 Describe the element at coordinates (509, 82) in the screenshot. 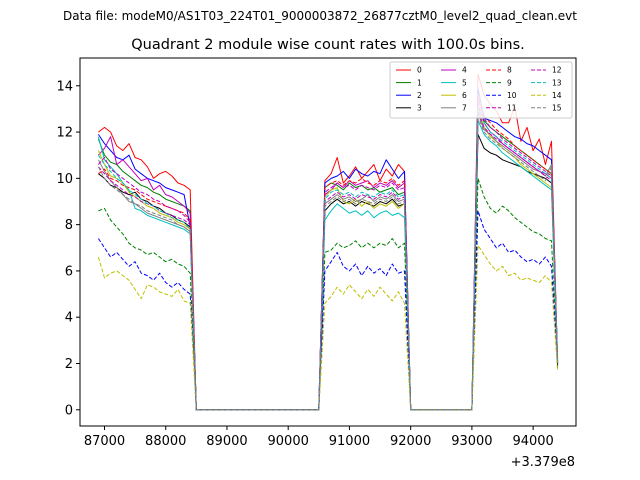

I see `legend-label-9: 9` at that location.